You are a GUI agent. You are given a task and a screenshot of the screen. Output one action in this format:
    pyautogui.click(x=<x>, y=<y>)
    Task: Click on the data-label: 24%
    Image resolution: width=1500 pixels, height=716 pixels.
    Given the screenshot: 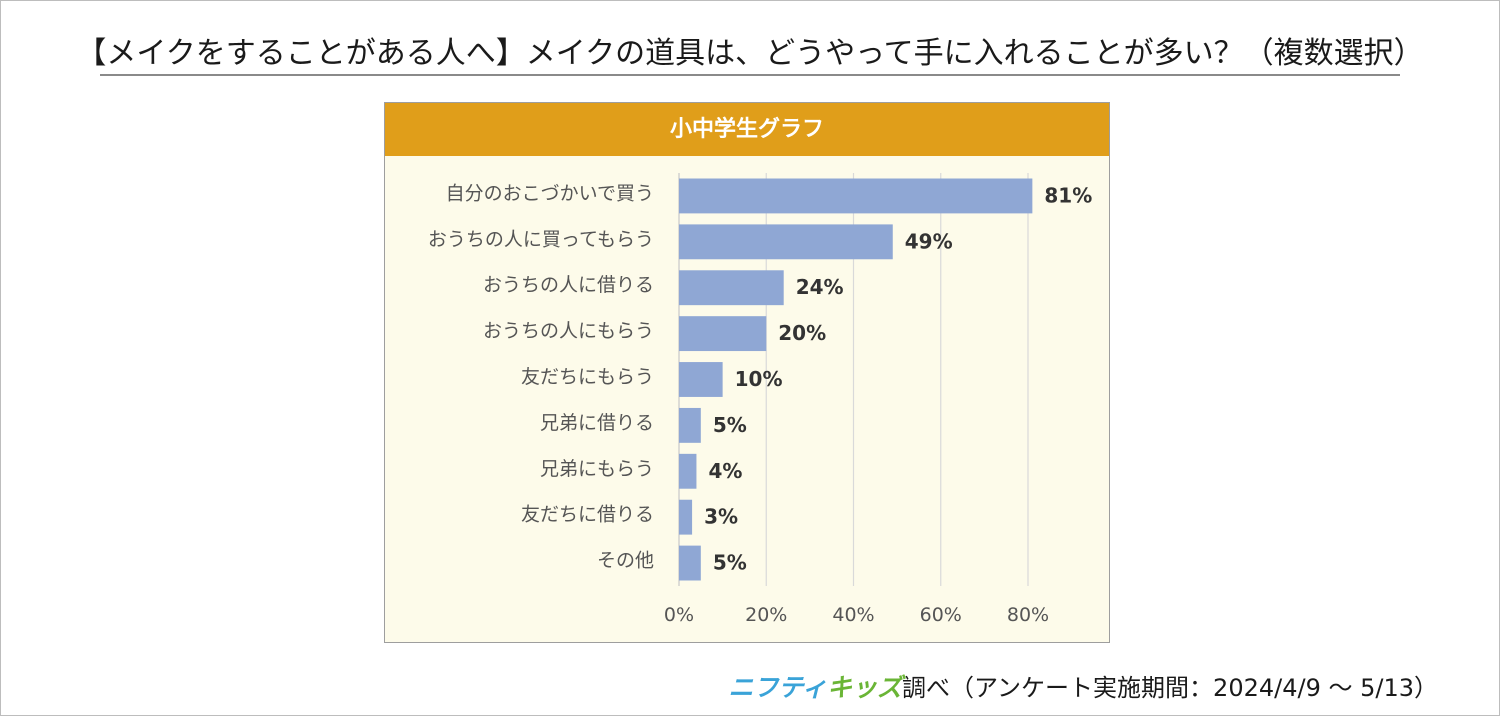 What is the action you would take?
    pyautogui.click(x=820, y=287)
    